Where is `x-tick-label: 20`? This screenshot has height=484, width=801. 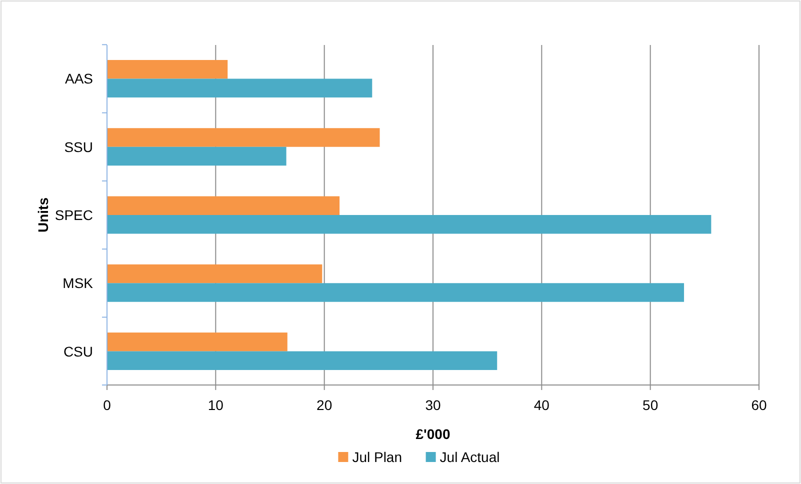
x-tick-label: 20 is located at coordinates (324, 405).